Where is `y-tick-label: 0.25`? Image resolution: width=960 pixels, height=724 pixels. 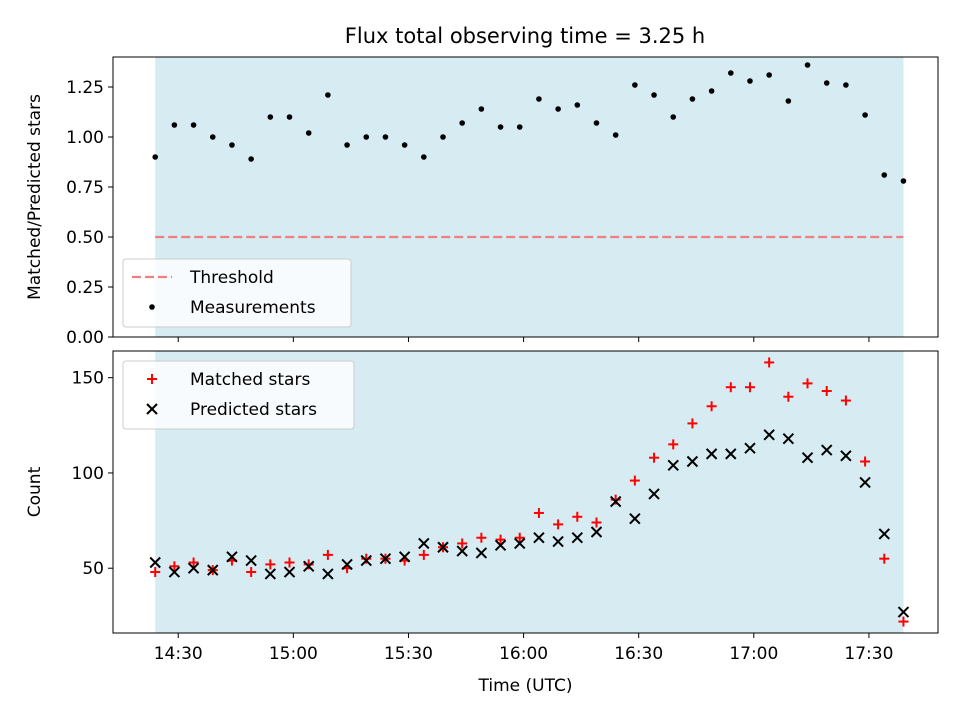
y-tick-label: 0.25 is located at coordinates (85, 288).